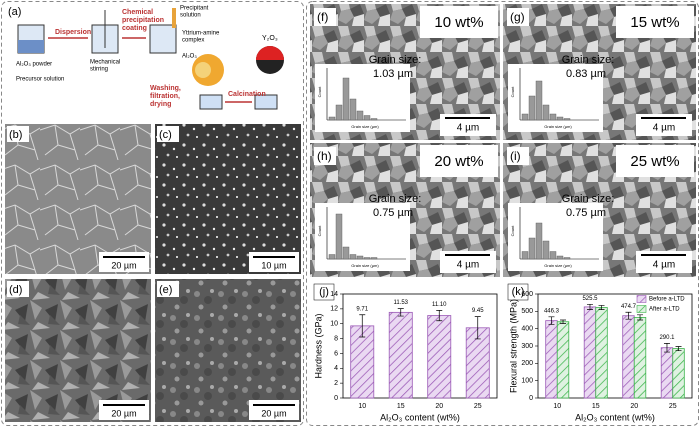 Image resolution: width=700 pixels, height=432 pixels. I want to click on y-axis-label: Flexural strength (MPa), so click(513, 346).